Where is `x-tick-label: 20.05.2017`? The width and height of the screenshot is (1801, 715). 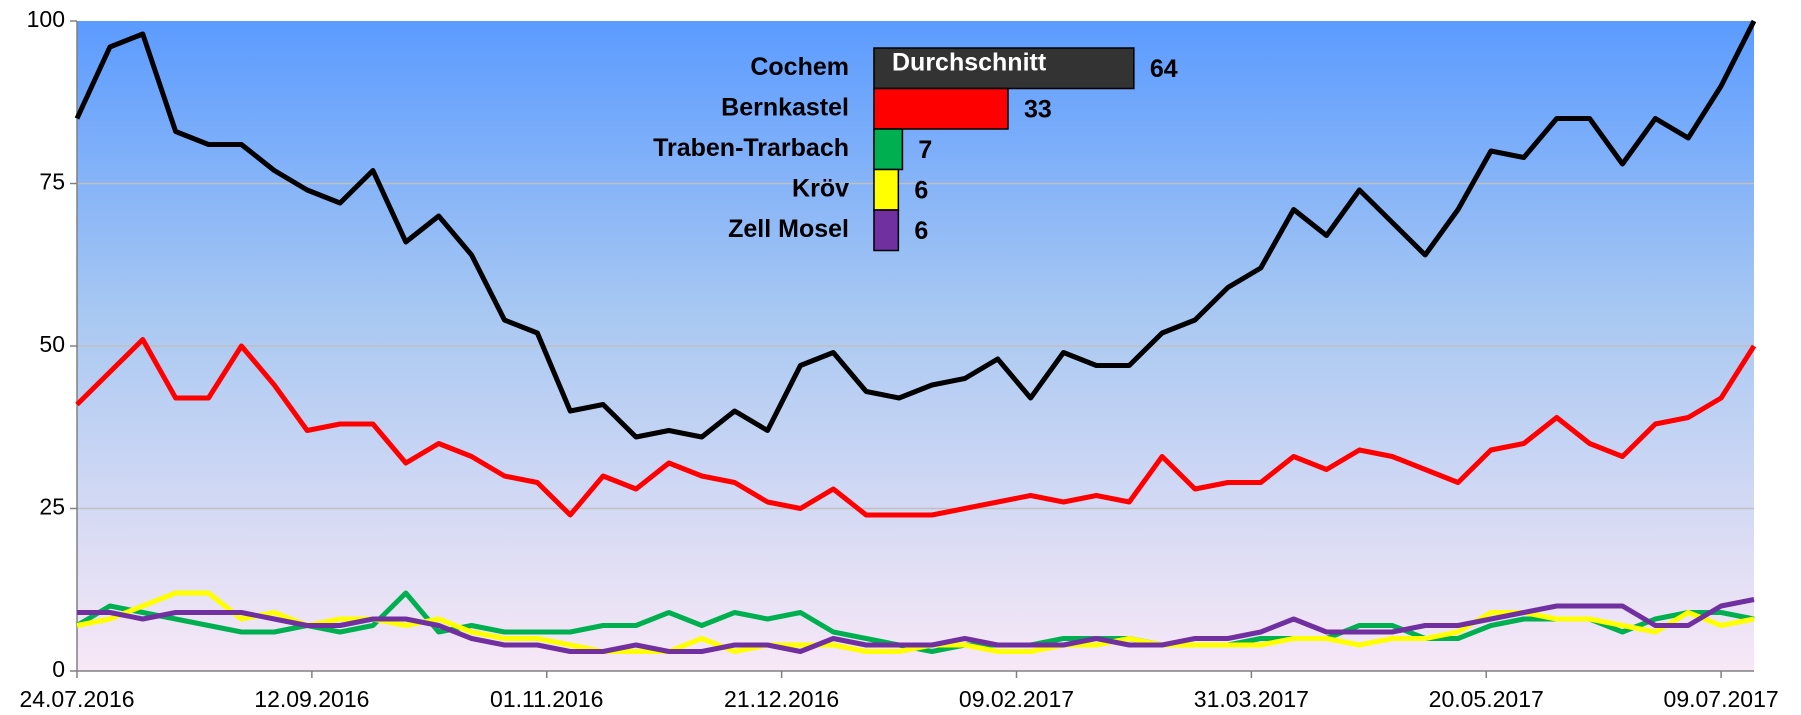 x-tick-label: 20.05.2017 is located at coordinates (1486, 699).